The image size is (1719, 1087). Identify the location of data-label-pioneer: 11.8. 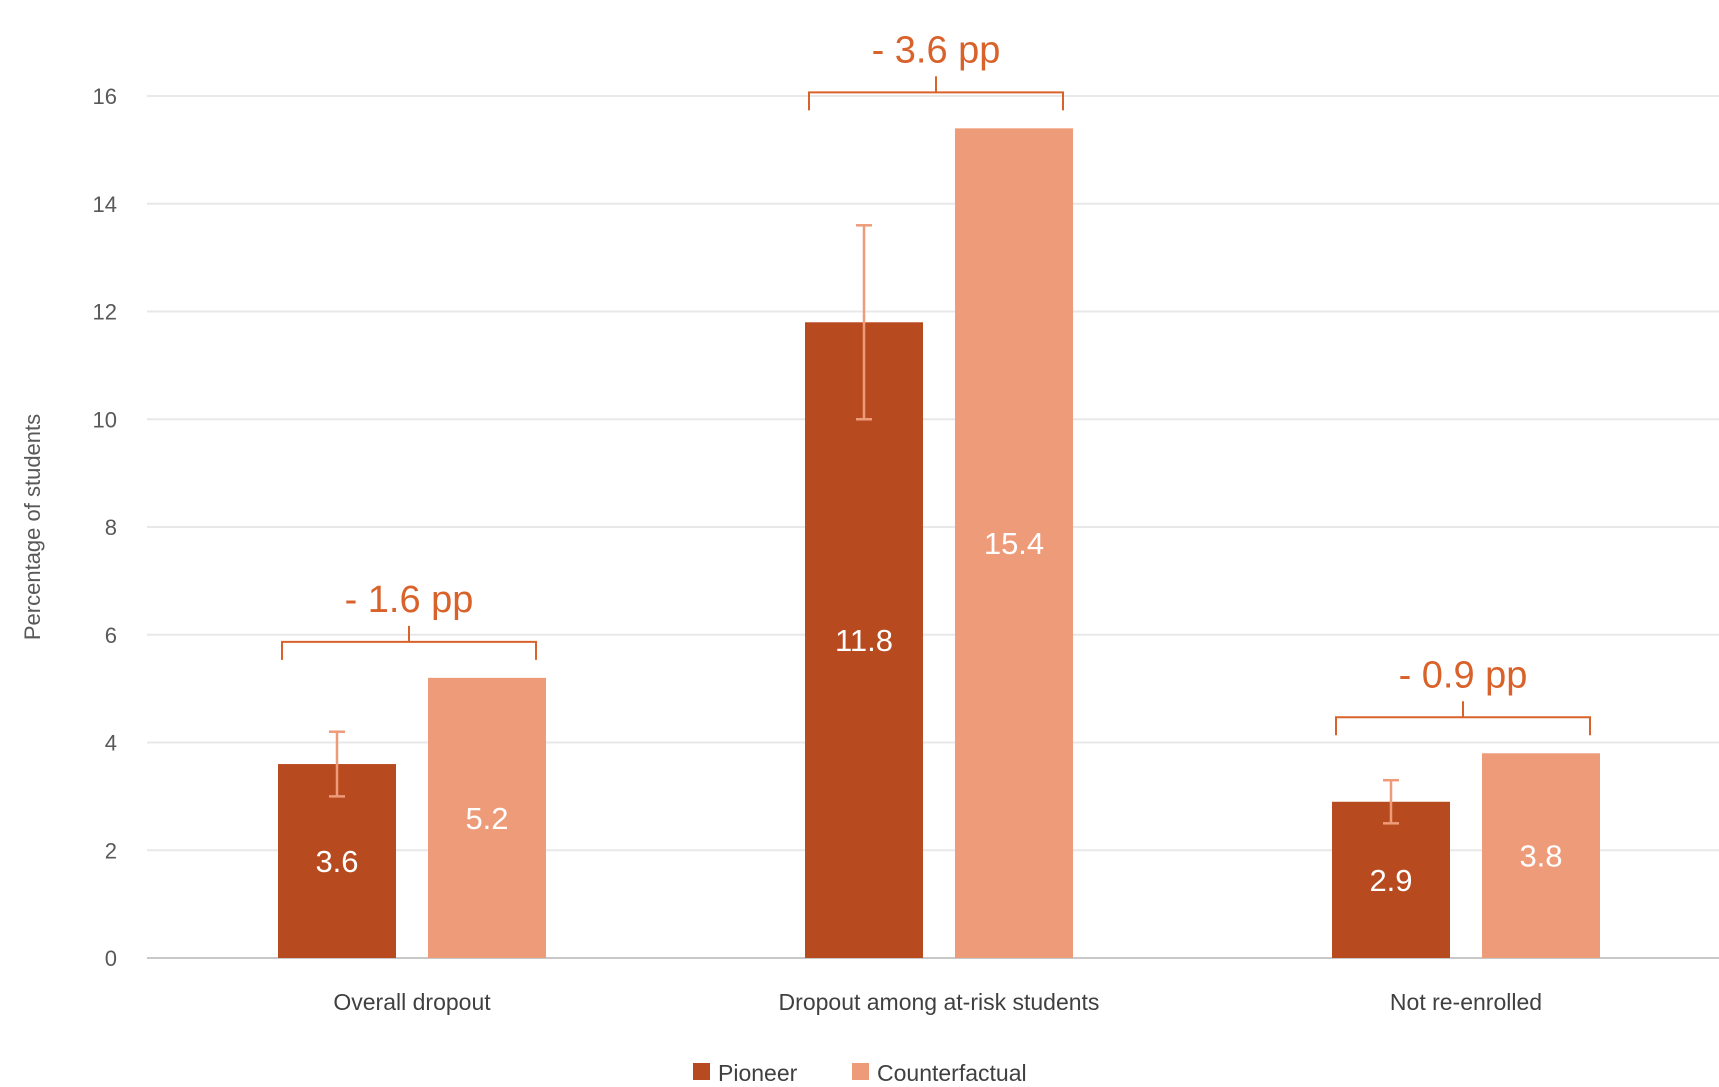
(864, 640).